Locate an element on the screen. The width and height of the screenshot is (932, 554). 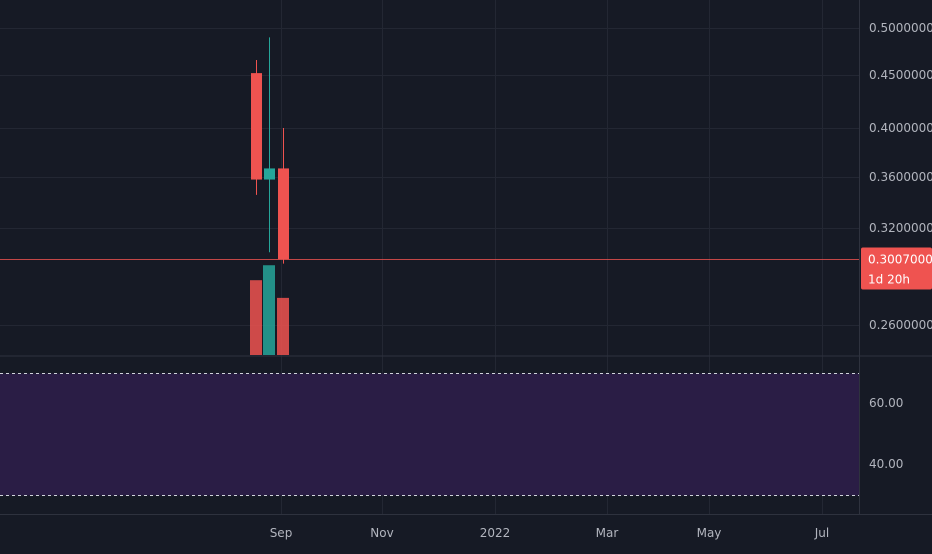
time-tick-label: Nov is located at coordinates (381, 533).